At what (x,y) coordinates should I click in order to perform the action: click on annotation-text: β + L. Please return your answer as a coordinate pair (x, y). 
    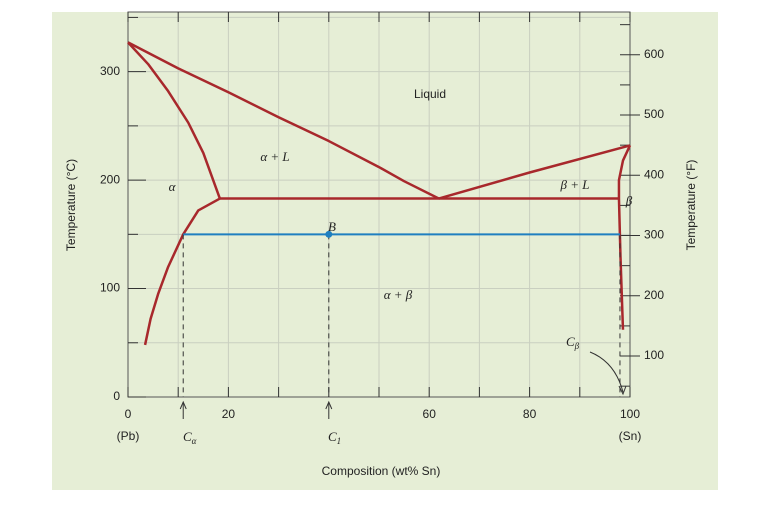
    Looking at the image, I should click on (575, 184).